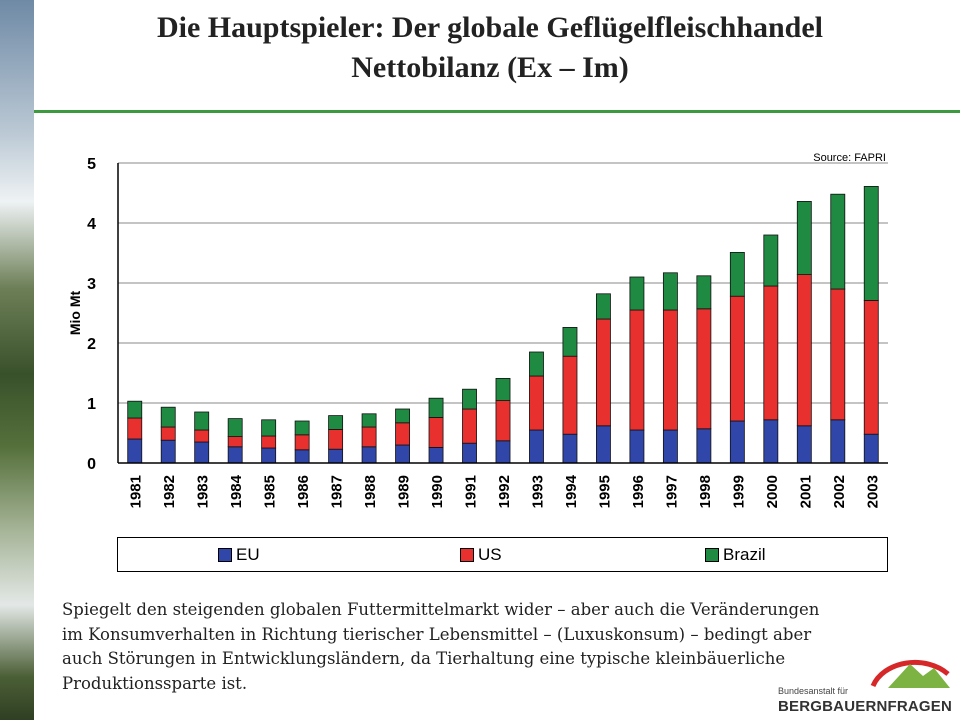 This screenshot has width=960, height=720. What do you see at coordinates (17, 360) in the screenshot?
I see `side-photo-strip` at bounding box center [17, 360].